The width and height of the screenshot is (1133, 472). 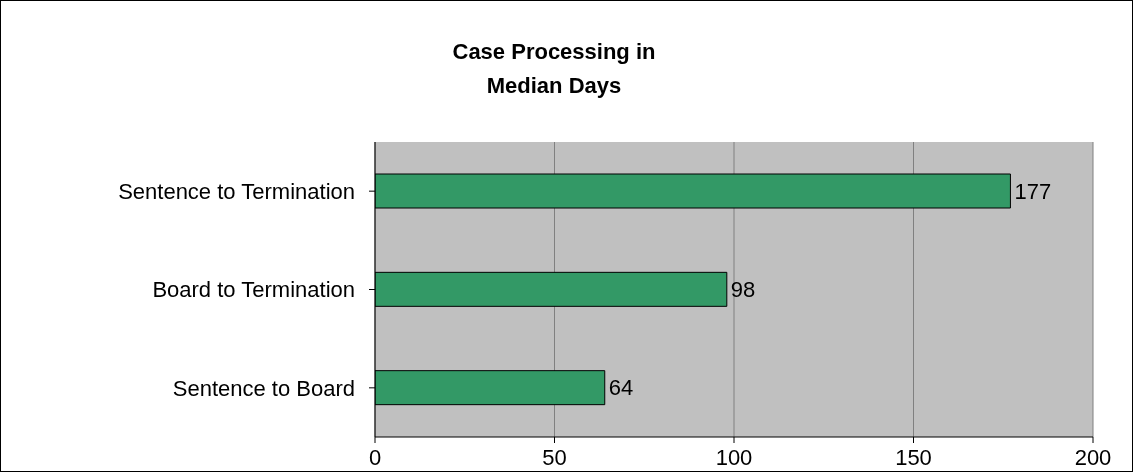 I want to click on data-label: 177, so click(x=1033, y=191).